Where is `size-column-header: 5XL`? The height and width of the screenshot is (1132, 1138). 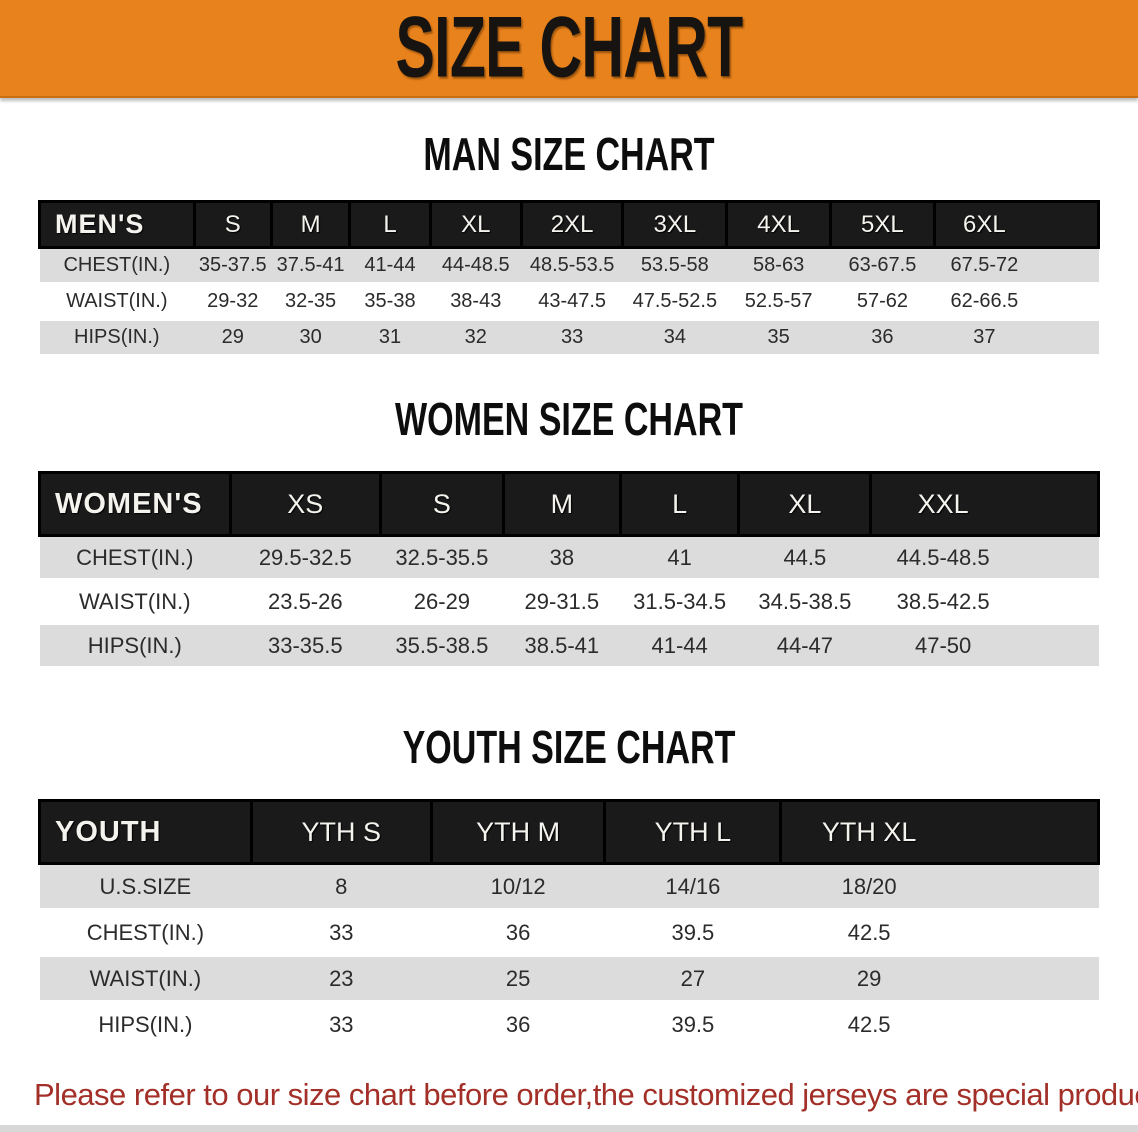
size-column-header: 5XL is located at coordinates (882, 224).